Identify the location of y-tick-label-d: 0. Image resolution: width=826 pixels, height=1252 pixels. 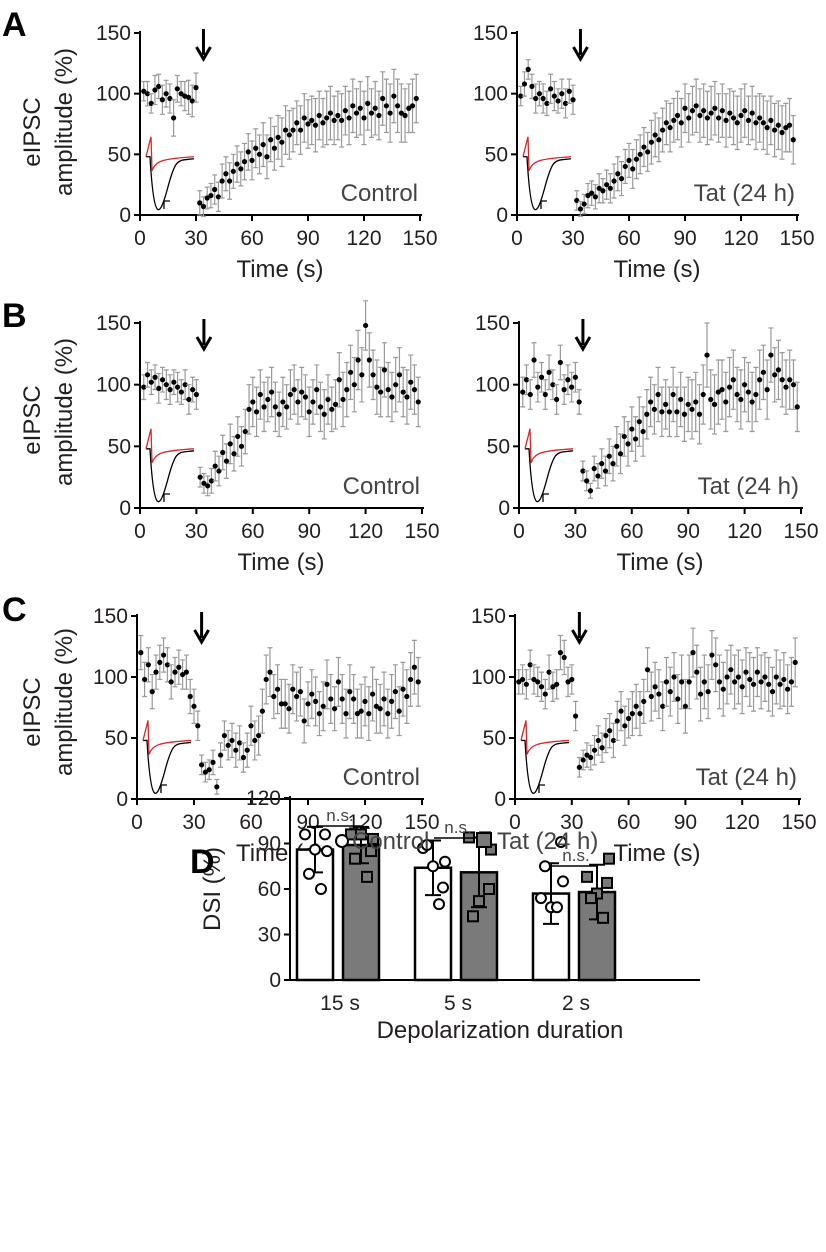
(275, 980).